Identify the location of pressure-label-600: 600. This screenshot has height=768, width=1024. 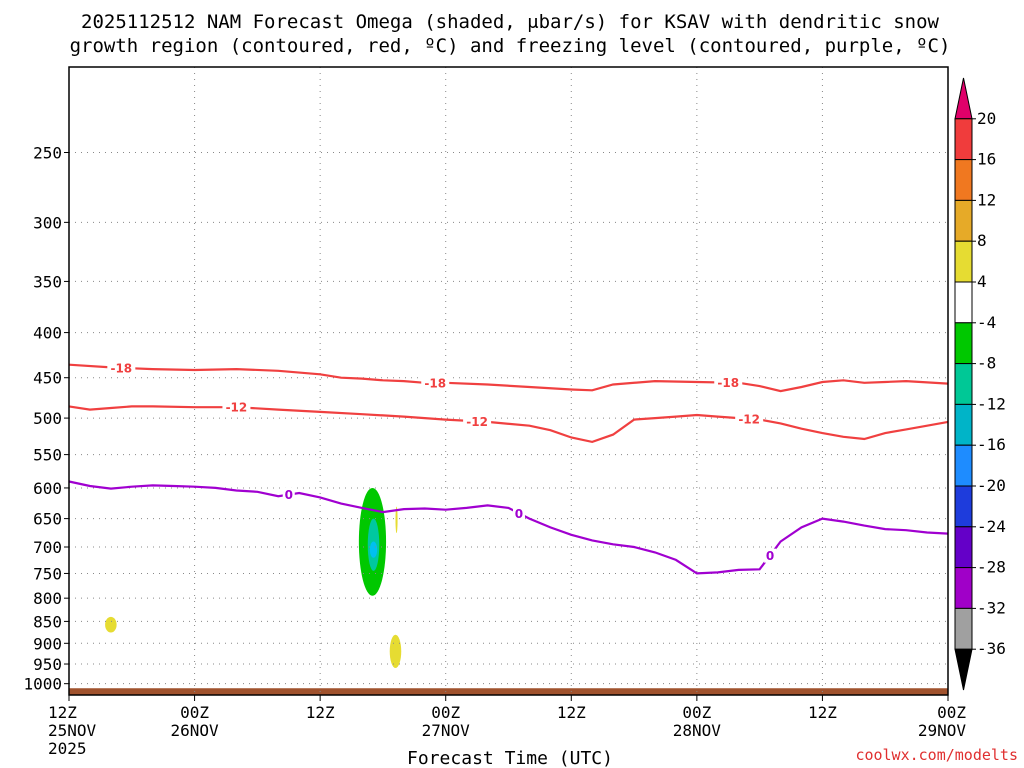
(47, 488).